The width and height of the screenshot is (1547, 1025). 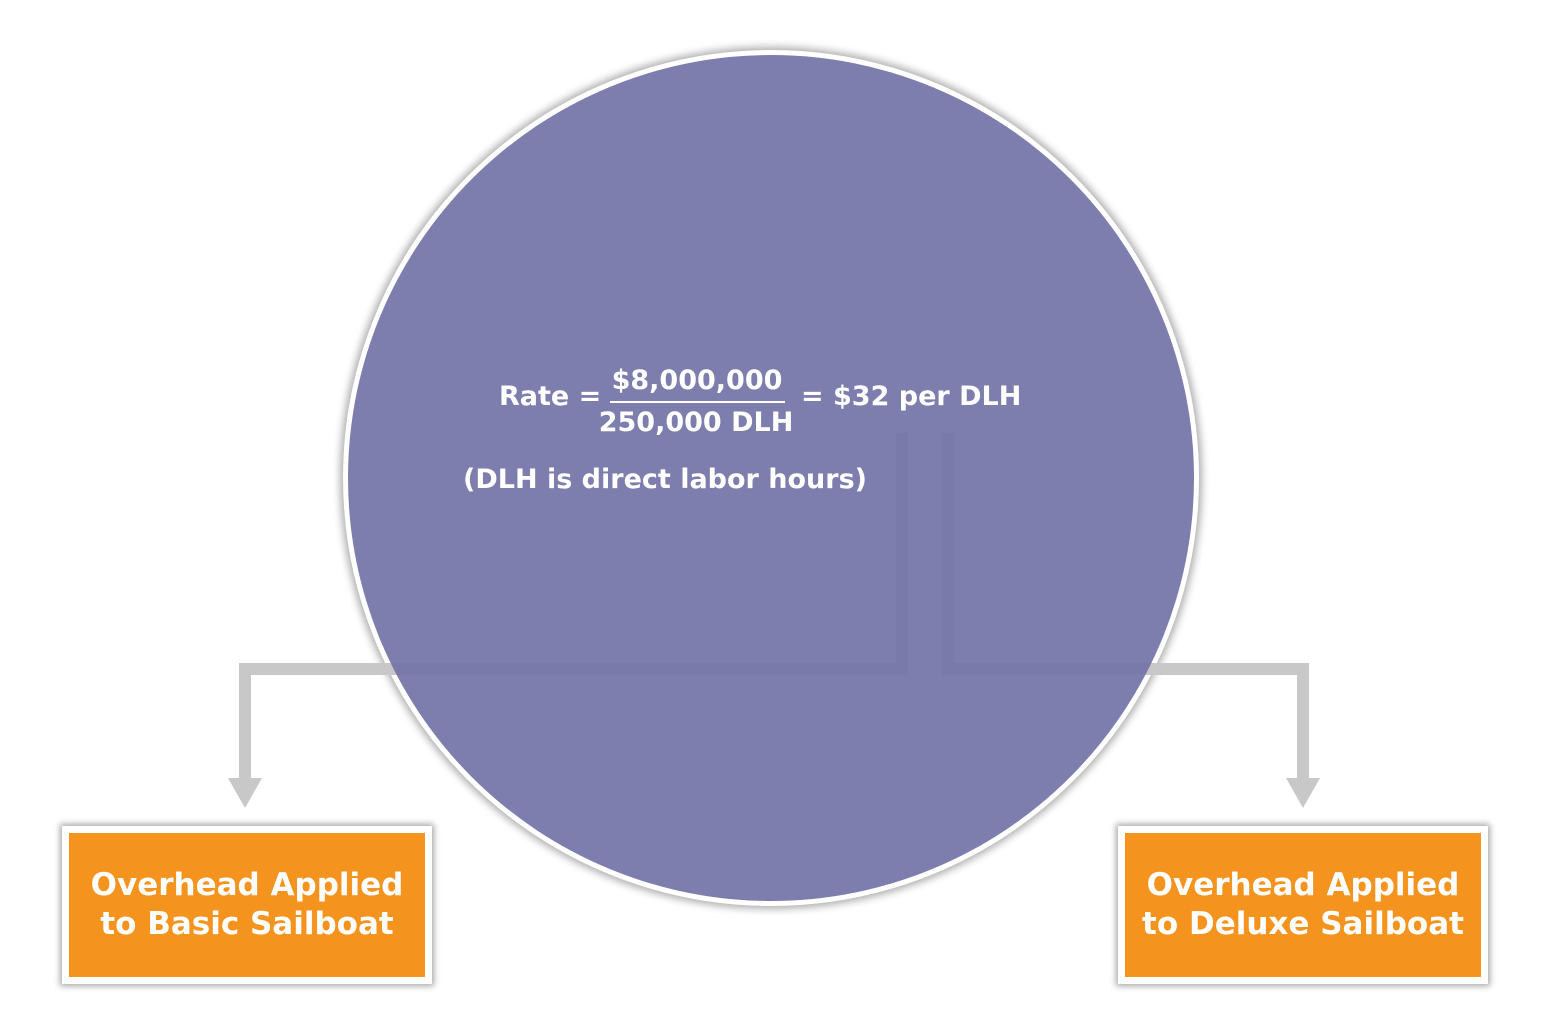 I want to click on overhead-deluxe-sailboat-box: Overhead Applied to Deluxe Sailboat, so click(x=1303, y=905).